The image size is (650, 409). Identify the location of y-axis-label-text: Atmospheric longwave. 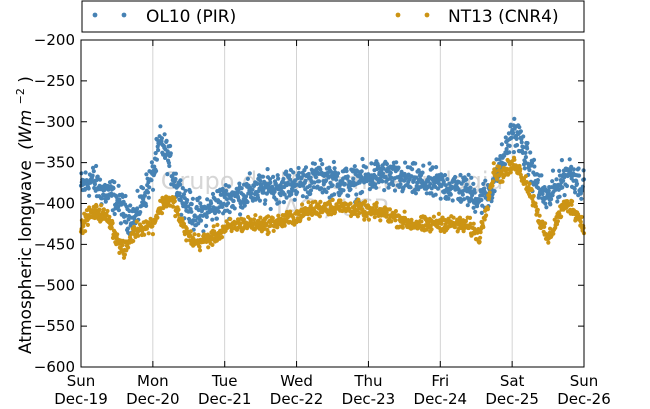
(26, 257).